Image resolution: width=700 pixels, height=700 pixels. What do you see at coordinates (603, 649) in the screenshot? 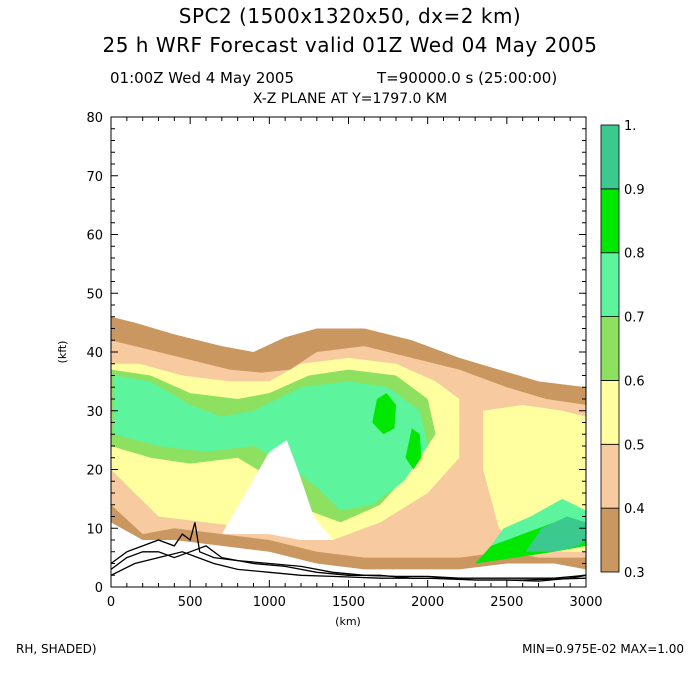
I see `min-max-label: MIN=0.975E-02 MAX=1.00` at bounding box center [603, 649].